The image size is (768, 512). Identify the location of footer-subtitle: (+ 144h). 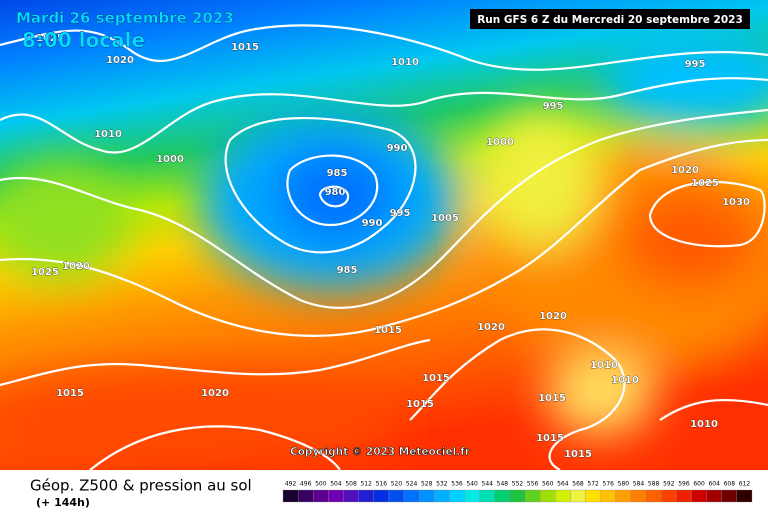
(63, 502).